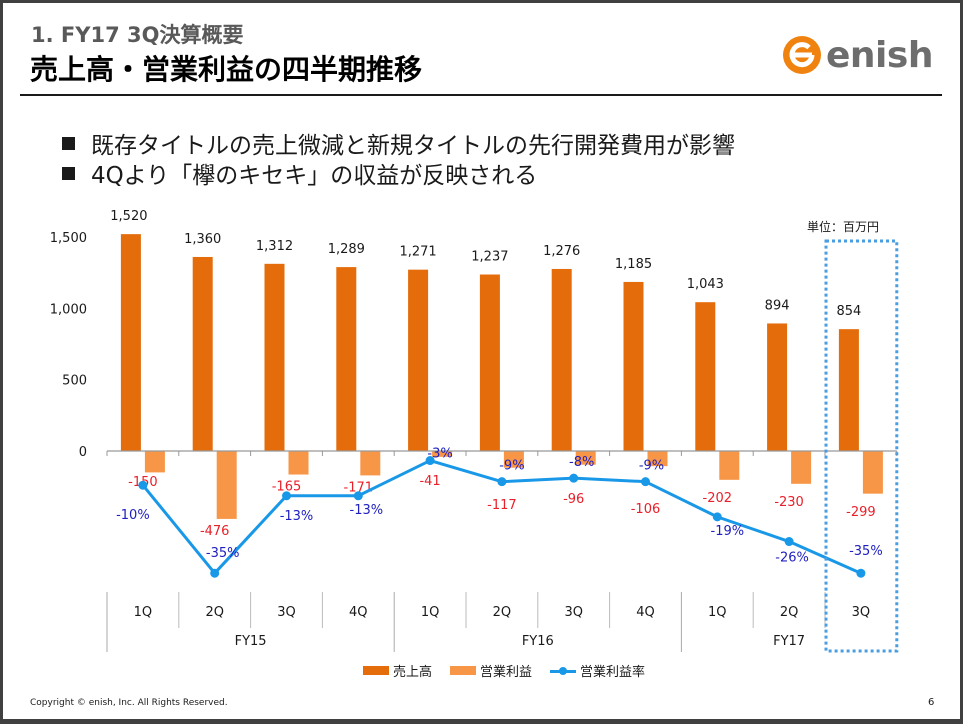 The height and width of the screenshot is (724, 963). I want to click on operating-profit-data-label: -117, so click(502, 505).